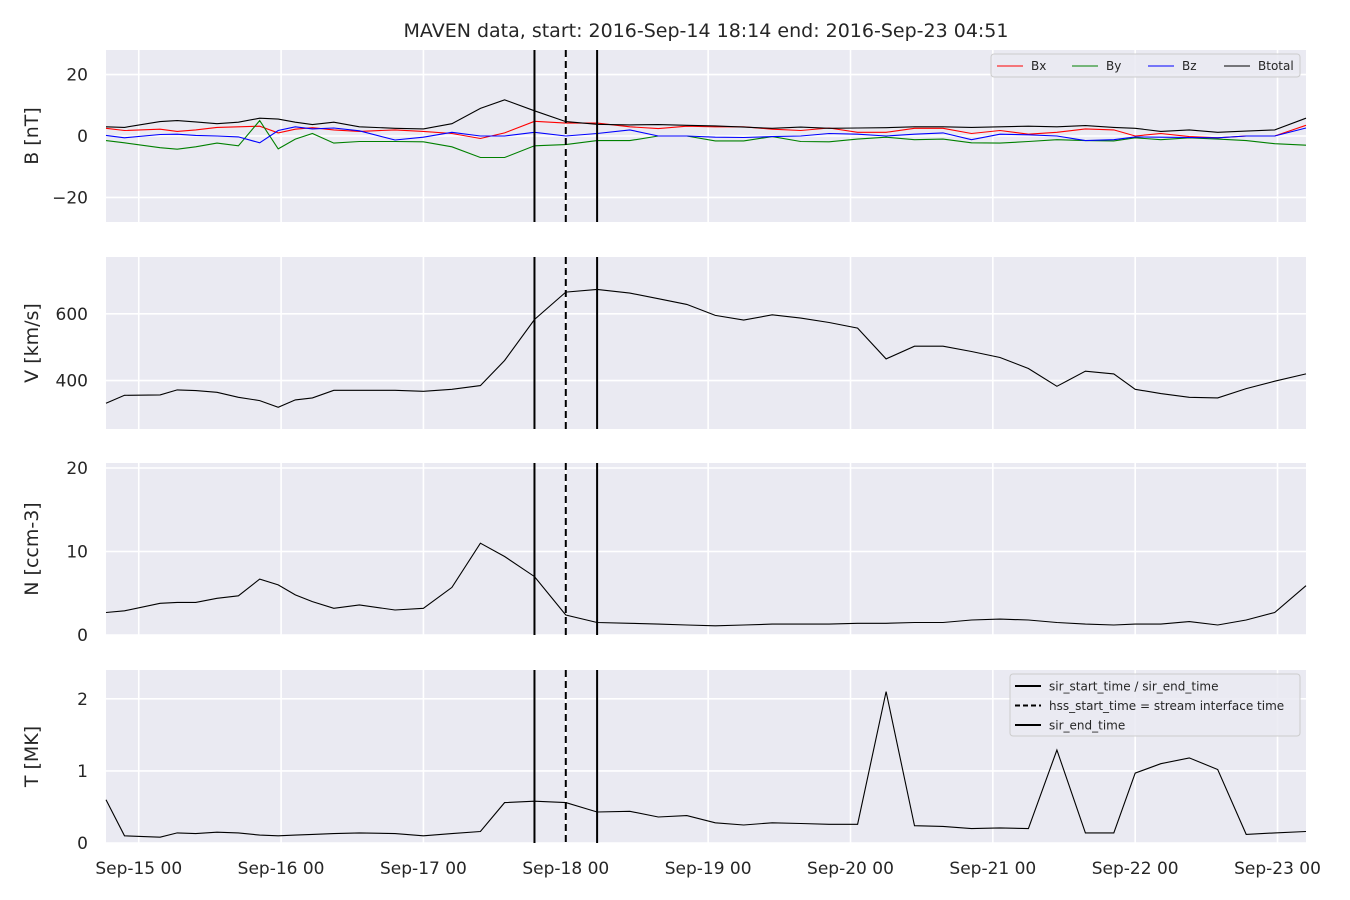  What do you see at coordinates (1087, 726) in the screenshot?
I see `legend-entry: sir_end_time` at bounding box center [1087, 726].